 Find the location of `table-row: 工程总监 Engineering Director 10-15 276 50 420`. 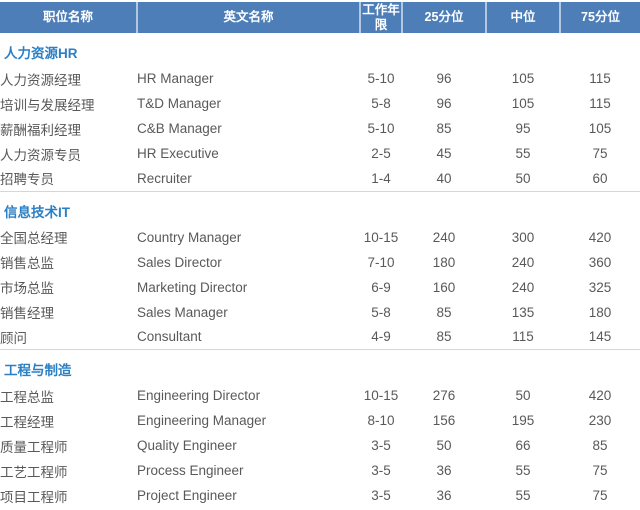

table-row: 工程总监 Engineering Director 10-15 276 50 420 is located at coordinates (320, 395).